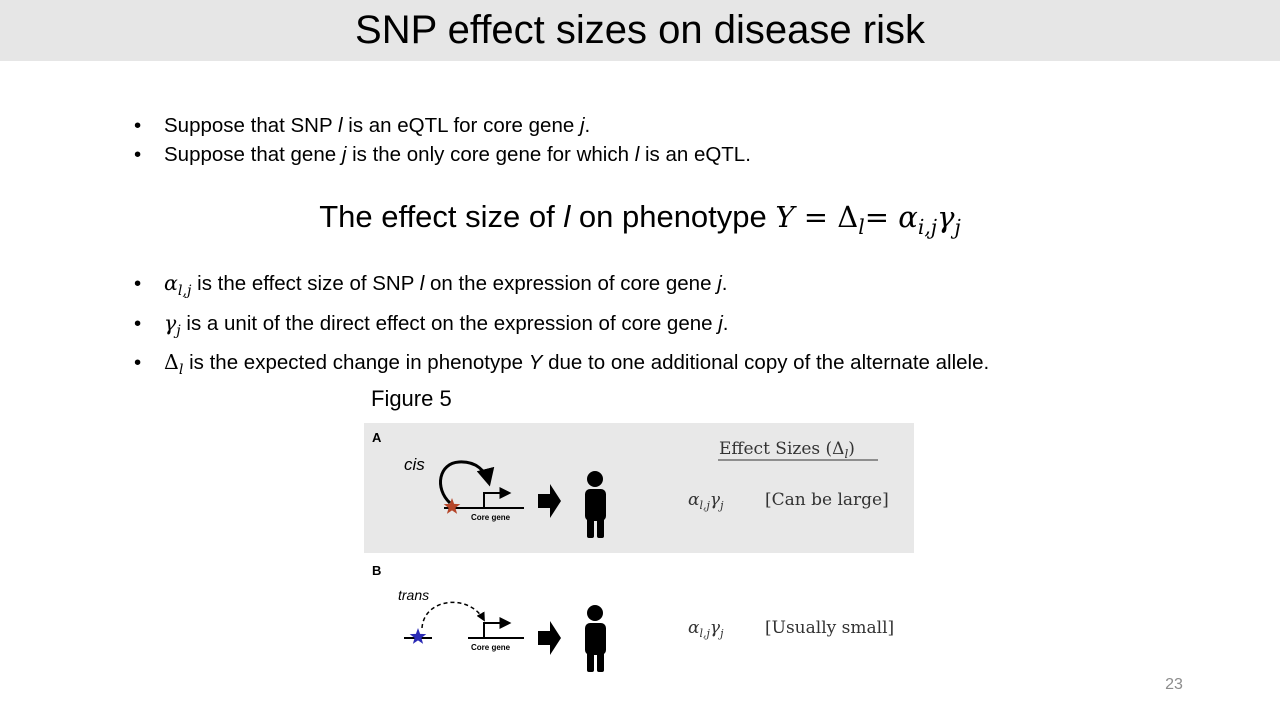 The height and width of the screenshot is (720, 1280). I want to click on panel-a-formula: αl,jγj, so click(706, 501).